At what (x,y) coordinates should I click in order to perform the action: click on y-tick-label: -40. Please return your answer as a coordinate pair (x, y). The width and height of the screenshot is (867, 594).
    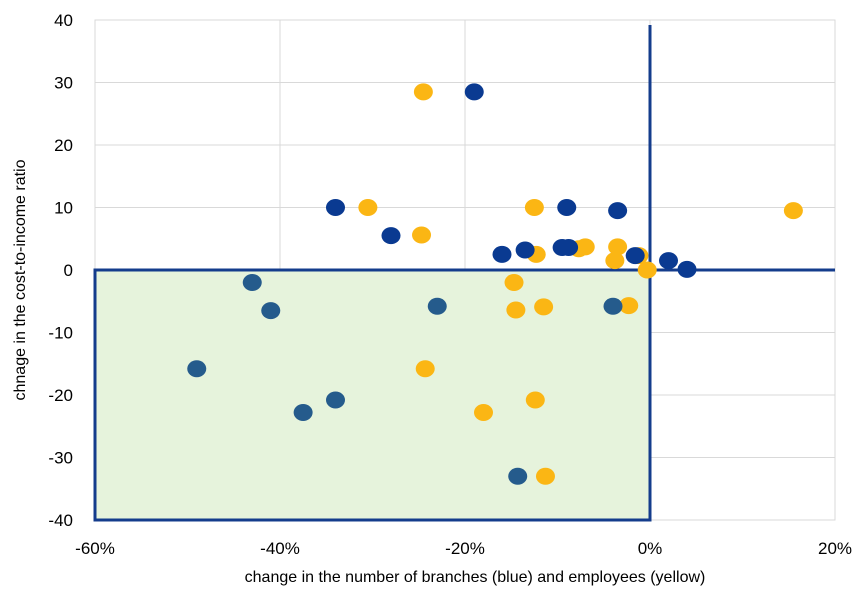
    Looking at the image, I should click on (60, 520).